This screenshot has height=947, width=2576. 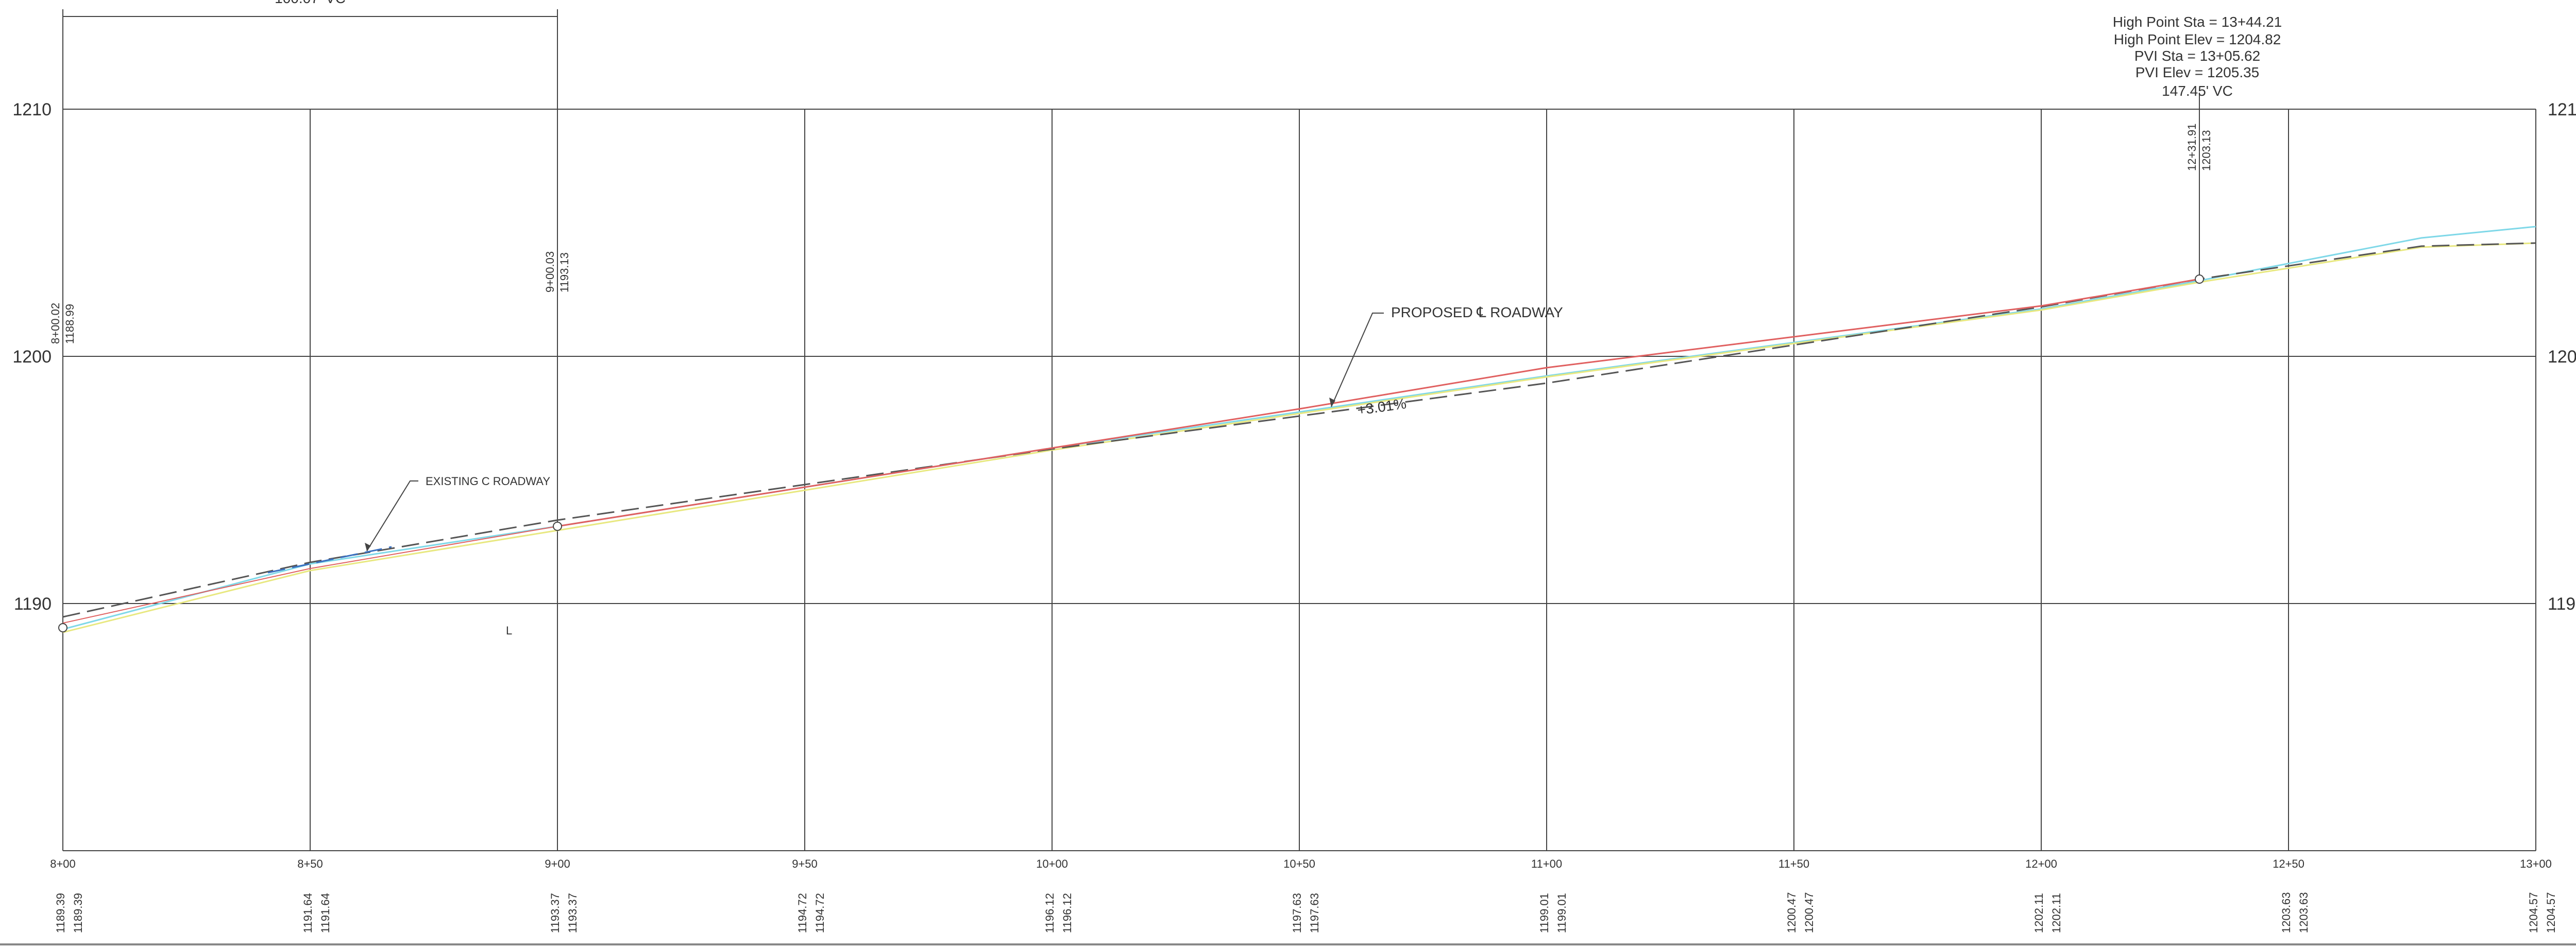 I want to click on marker-elev-9-00-03: 1193.13, so click(x=564, y=272).